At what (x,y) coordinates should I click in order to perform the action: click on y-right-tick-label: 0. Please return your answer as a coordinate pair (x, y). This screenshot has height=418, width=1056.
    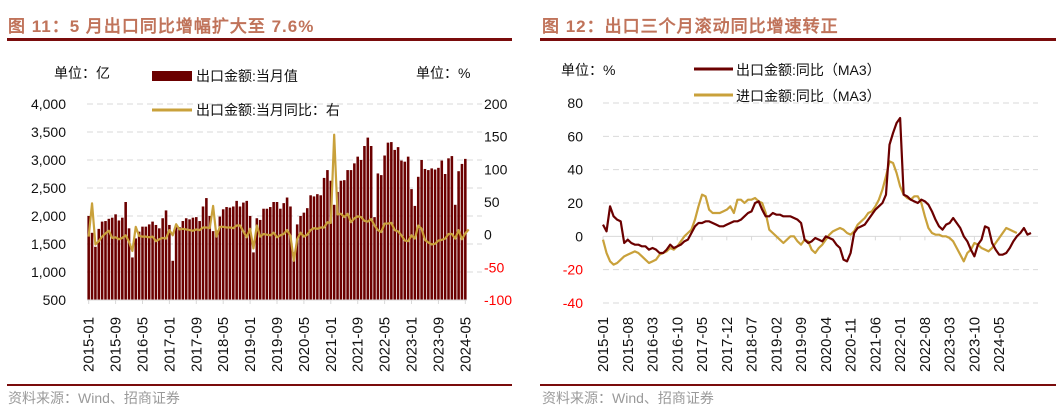
    Looking at the image, I should click on (488, 235).